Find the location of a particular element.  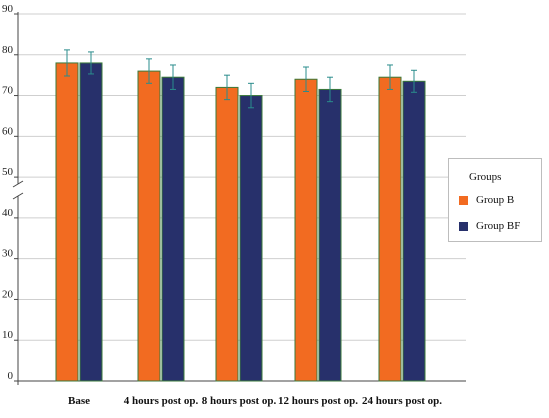

x-tick-label: 12 hours post op. is located at coordinates (318, 401).